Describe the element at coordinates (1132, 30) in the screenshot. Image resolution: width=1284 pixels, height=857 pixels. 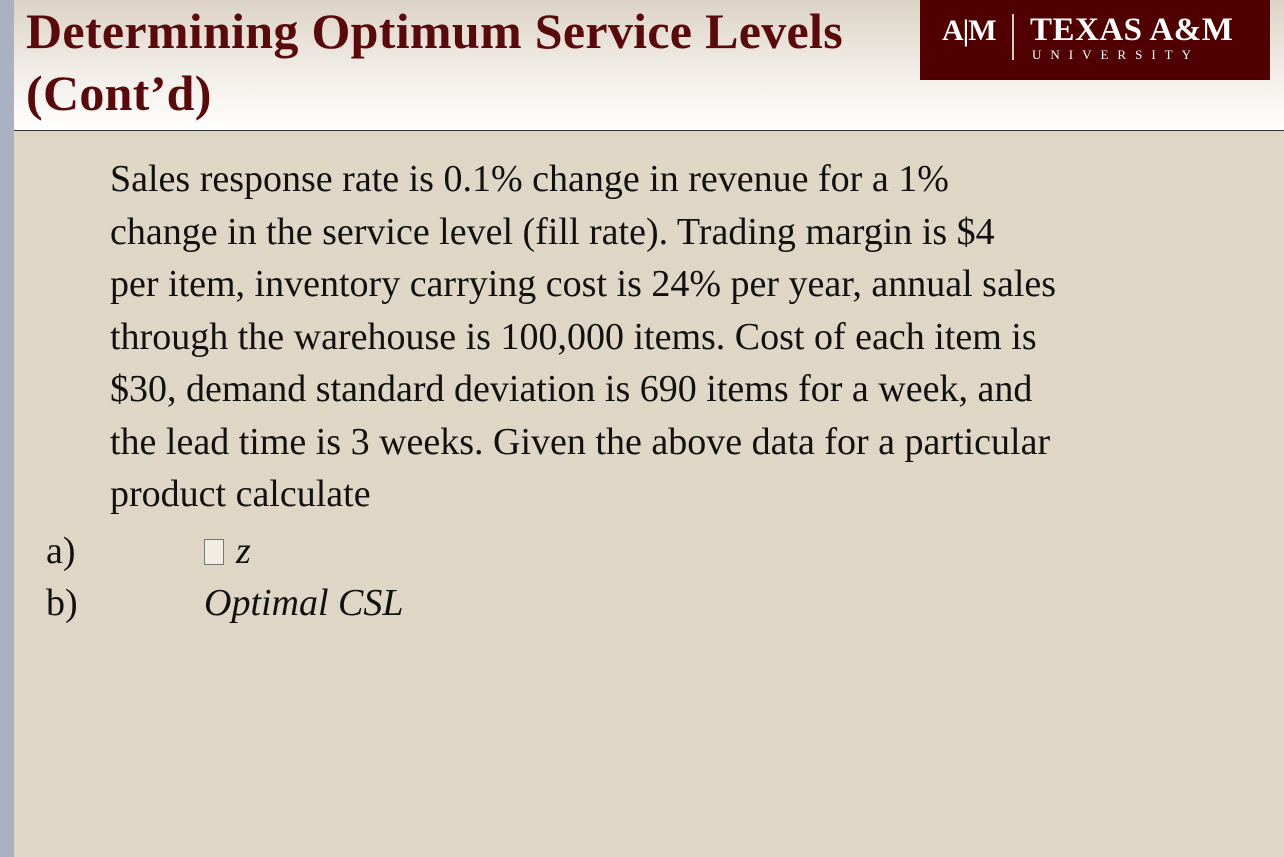
I see `logo-name: TEXAS A&M` at that location.